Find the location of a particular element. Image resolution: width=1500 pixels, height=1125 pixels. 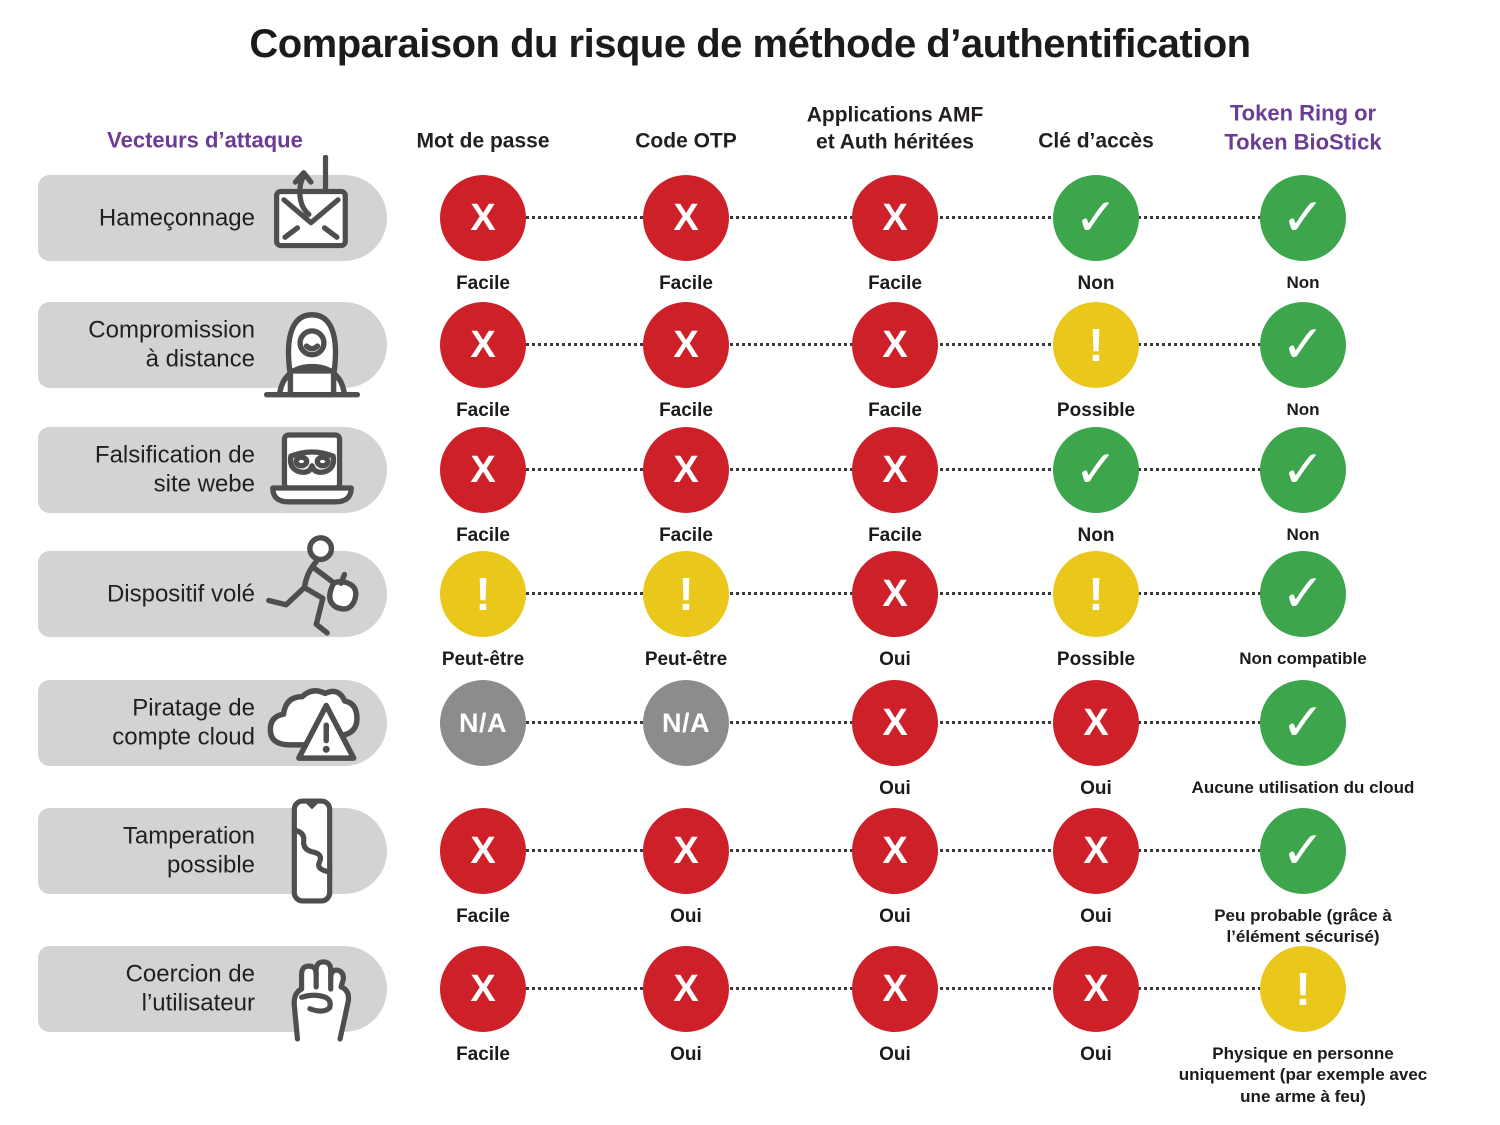

attack-vector-pill-phishing: Hameçonnage is located at coordinates (212, 208).